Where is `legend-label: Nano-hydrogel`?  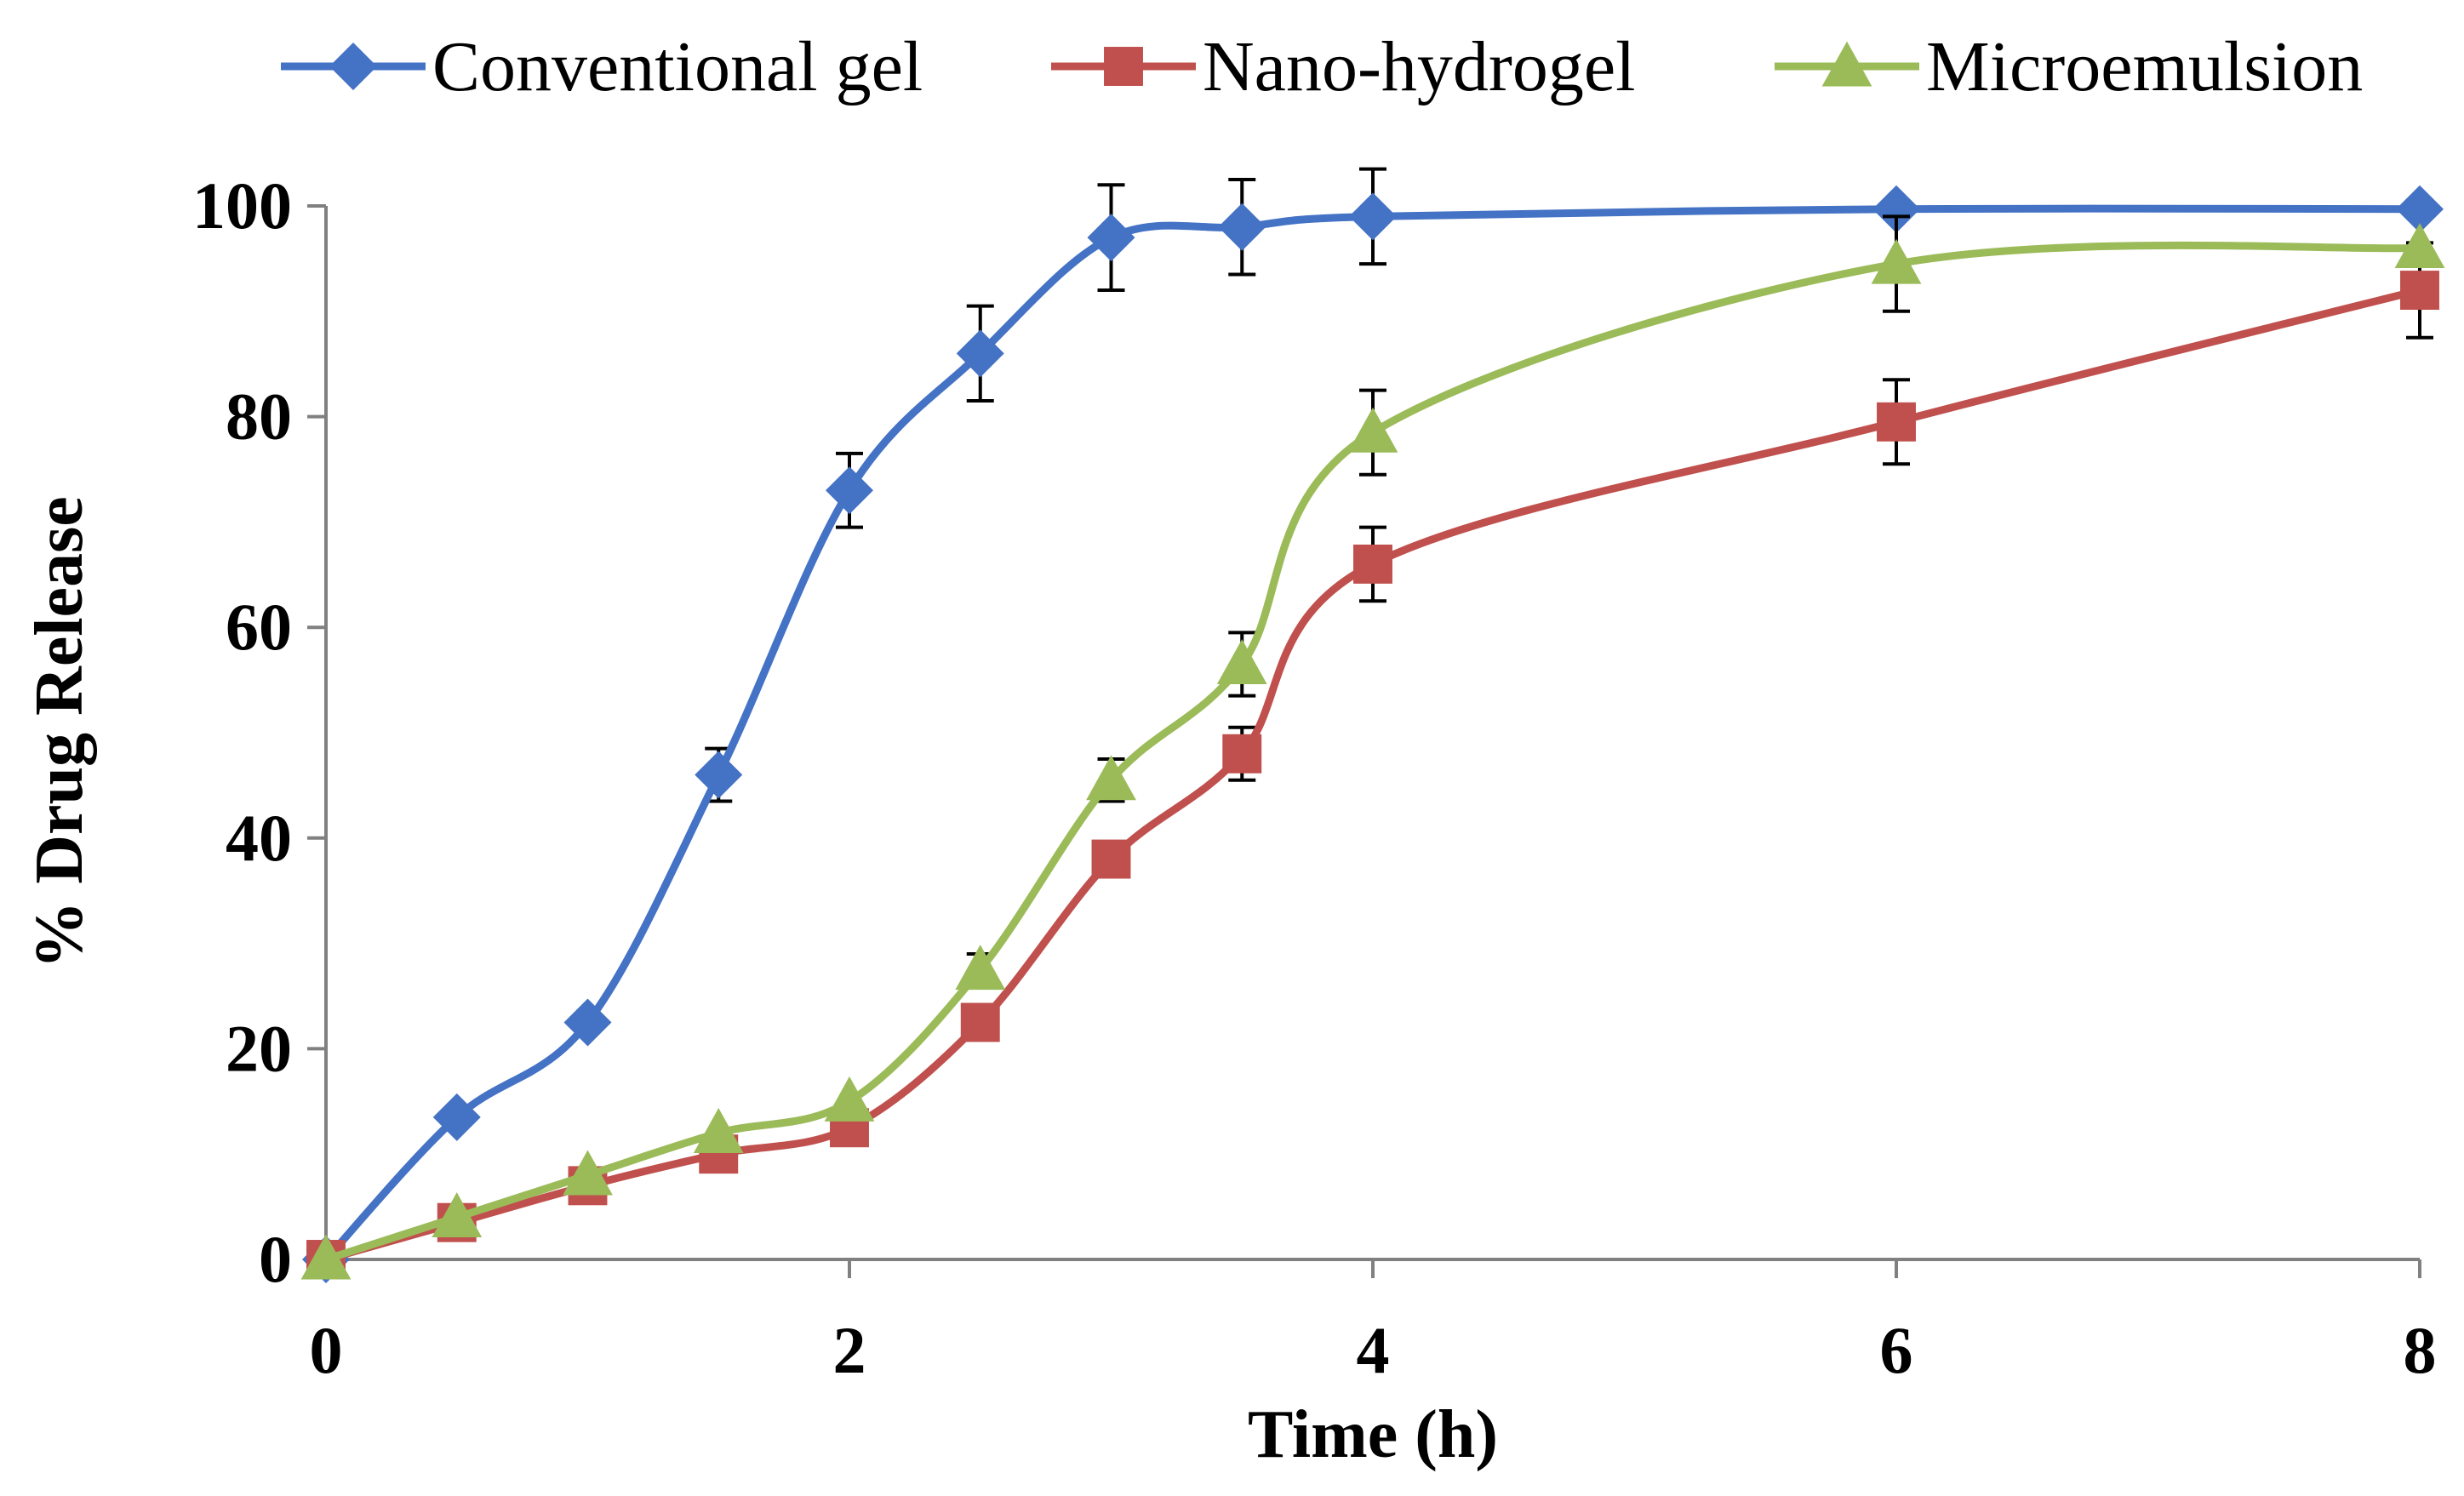
legend-label: Nano-hydrogel is located at coordinates (1419, 66).